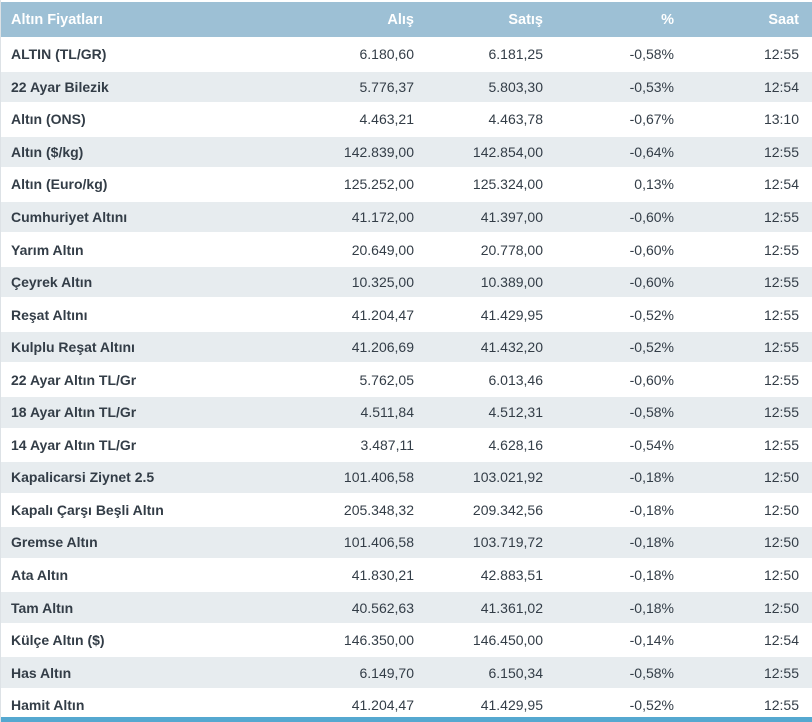  Describe the element at coordinates (73, 347) in the screenshot. I see `instrument-name: Kulplu Reşat Altını` at that location.